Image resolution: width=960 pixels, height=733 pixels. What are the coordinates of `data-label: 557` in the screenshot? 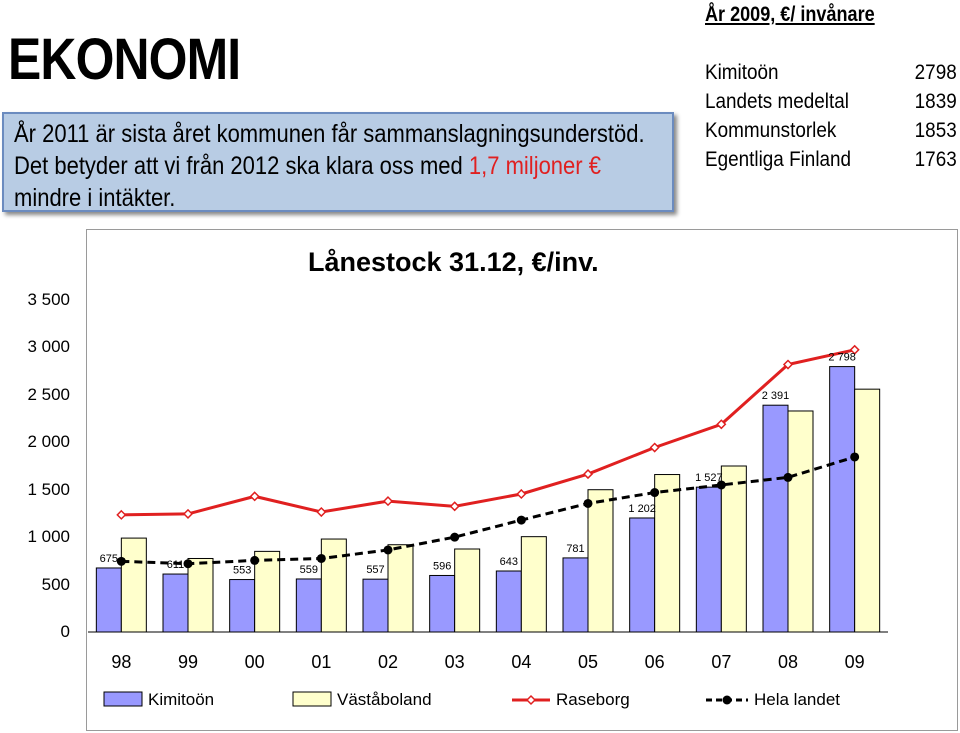 It's located at (375, 570).